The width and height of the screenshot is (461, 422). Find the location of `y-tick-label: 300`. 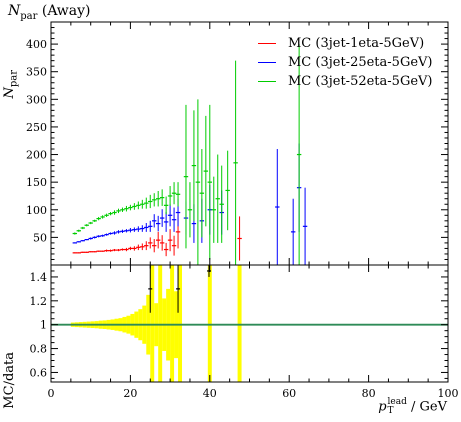

y-tick-label: 300 is located at coordinates (36, 99).